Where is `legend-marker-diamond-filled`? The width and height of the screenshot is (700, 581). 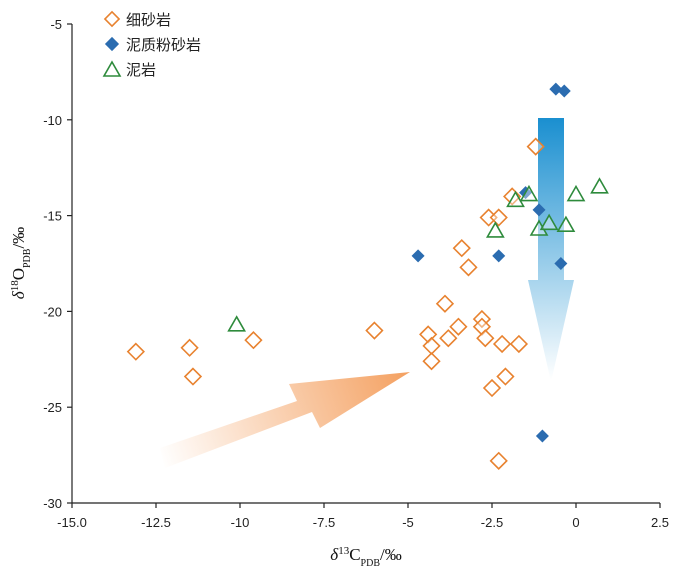 legend-marker-diamond-filled is located at coordinates (112, 44).